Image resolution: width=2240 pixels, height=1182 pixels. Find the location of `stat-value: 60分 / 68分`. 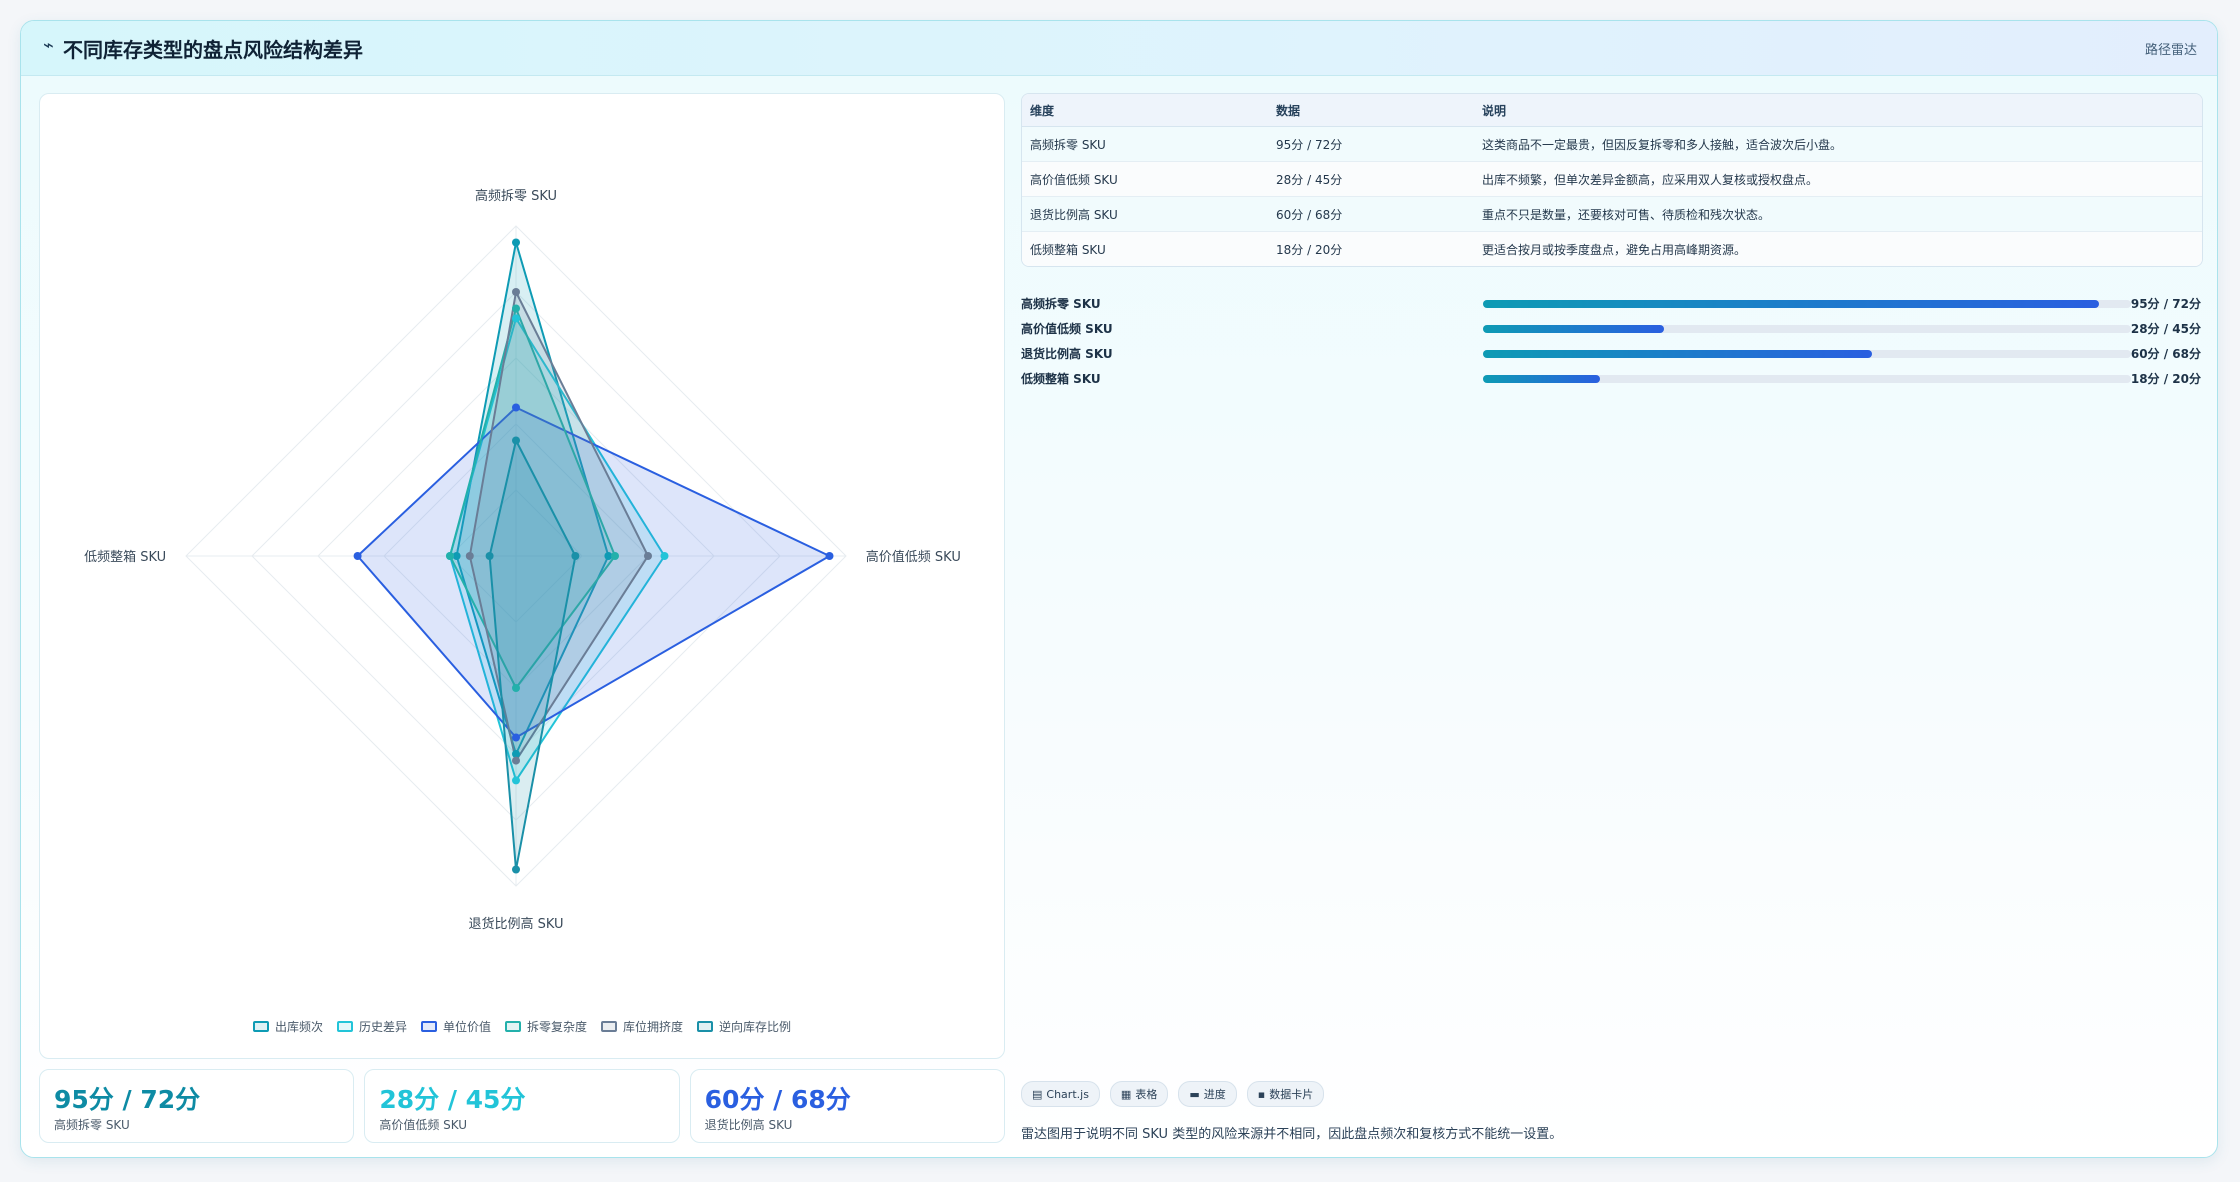

stat-value: 60分 / 68分 is located at coordinates (777, 1099).